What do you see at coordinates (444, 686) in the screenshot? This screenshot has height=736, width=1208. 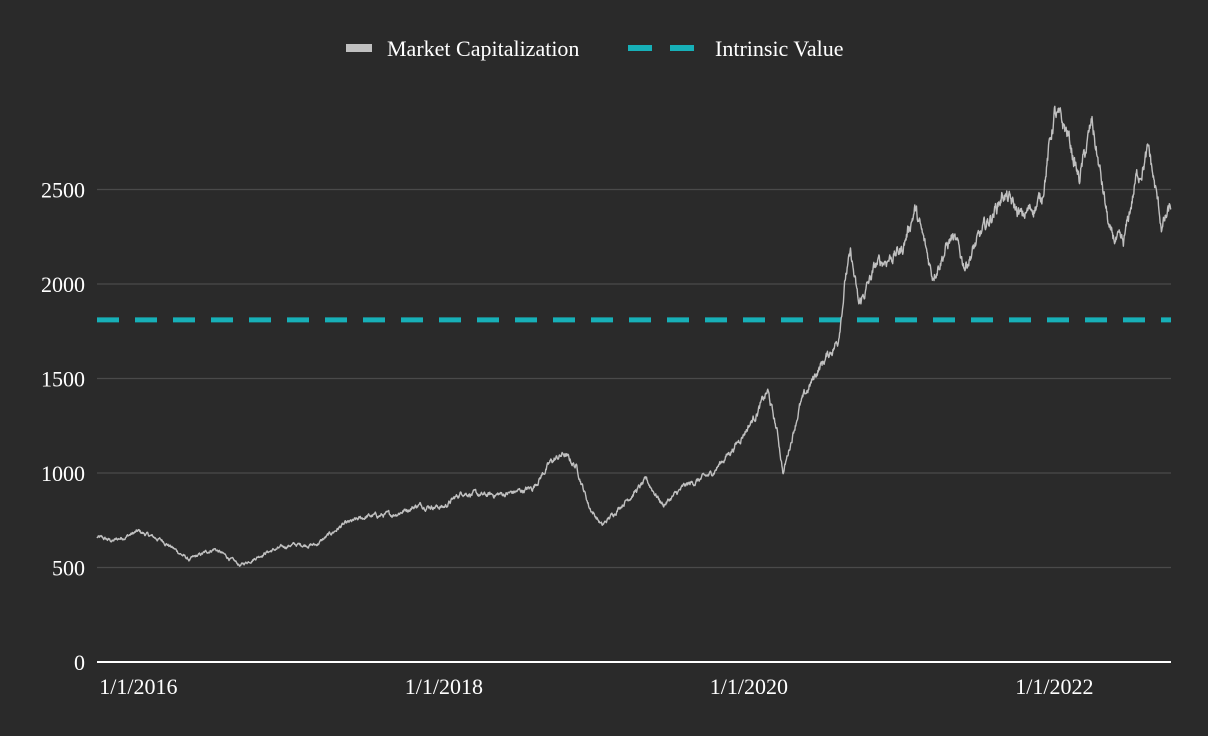 I see `x-tick-label: 1/1/2018` at bounding box center [444, 686].